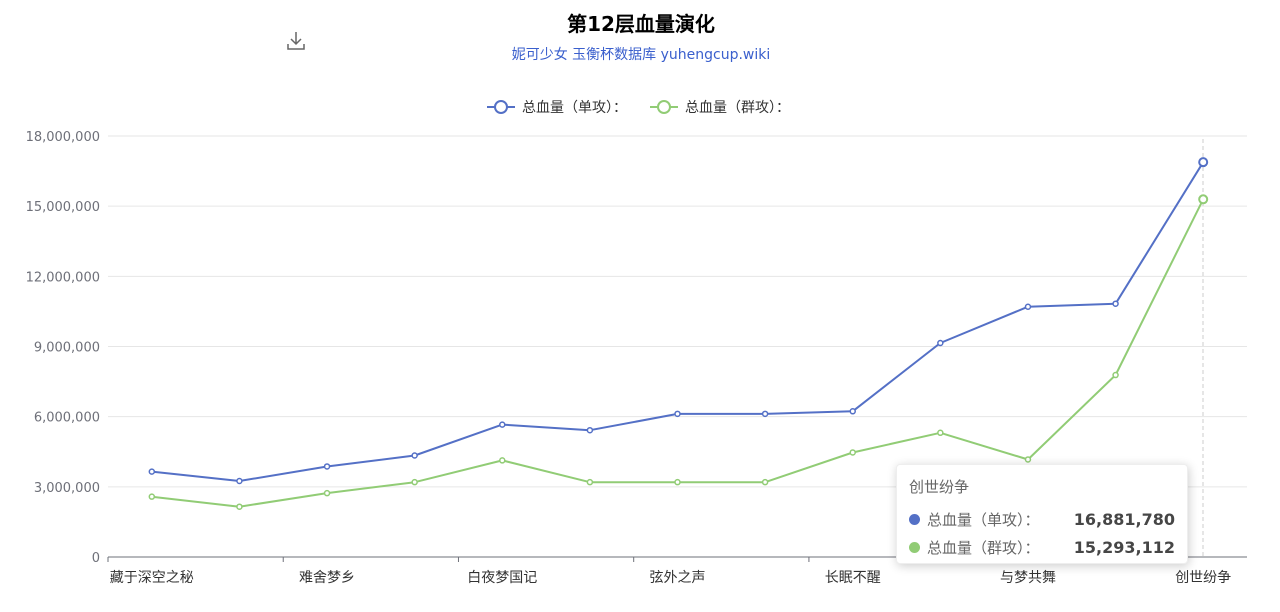  I want to click on legend-item: 总血量（单攻）：, so click(557, 108).